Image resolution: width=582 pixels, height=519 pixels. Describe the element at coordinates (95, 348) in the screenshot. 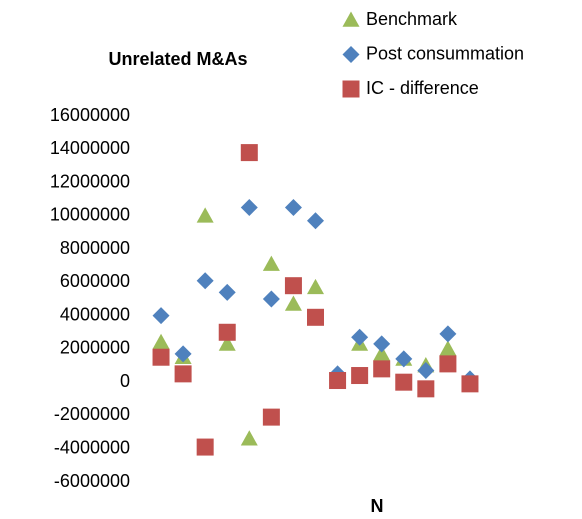

I see `y-tick-label: 2000000` at that location.